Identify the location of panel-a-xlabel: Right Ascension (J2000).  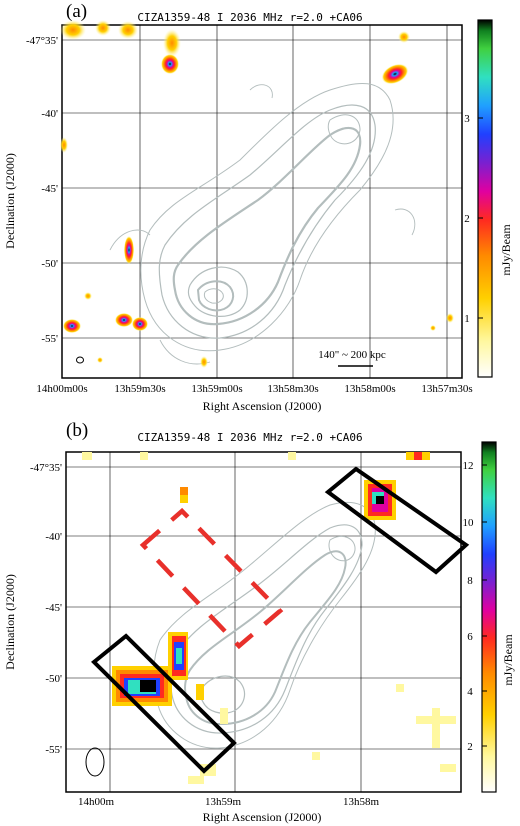
(262, 406).